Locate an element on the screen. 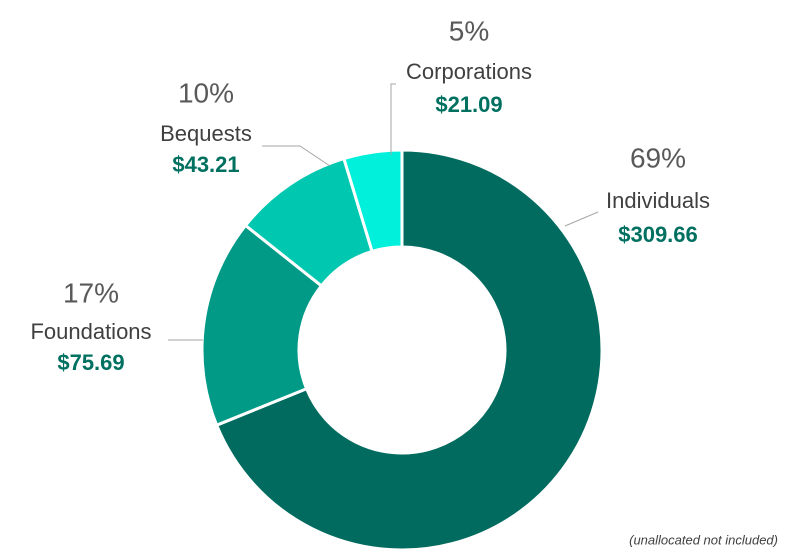  category-label: Individuals is located at coordinates (658, 200).